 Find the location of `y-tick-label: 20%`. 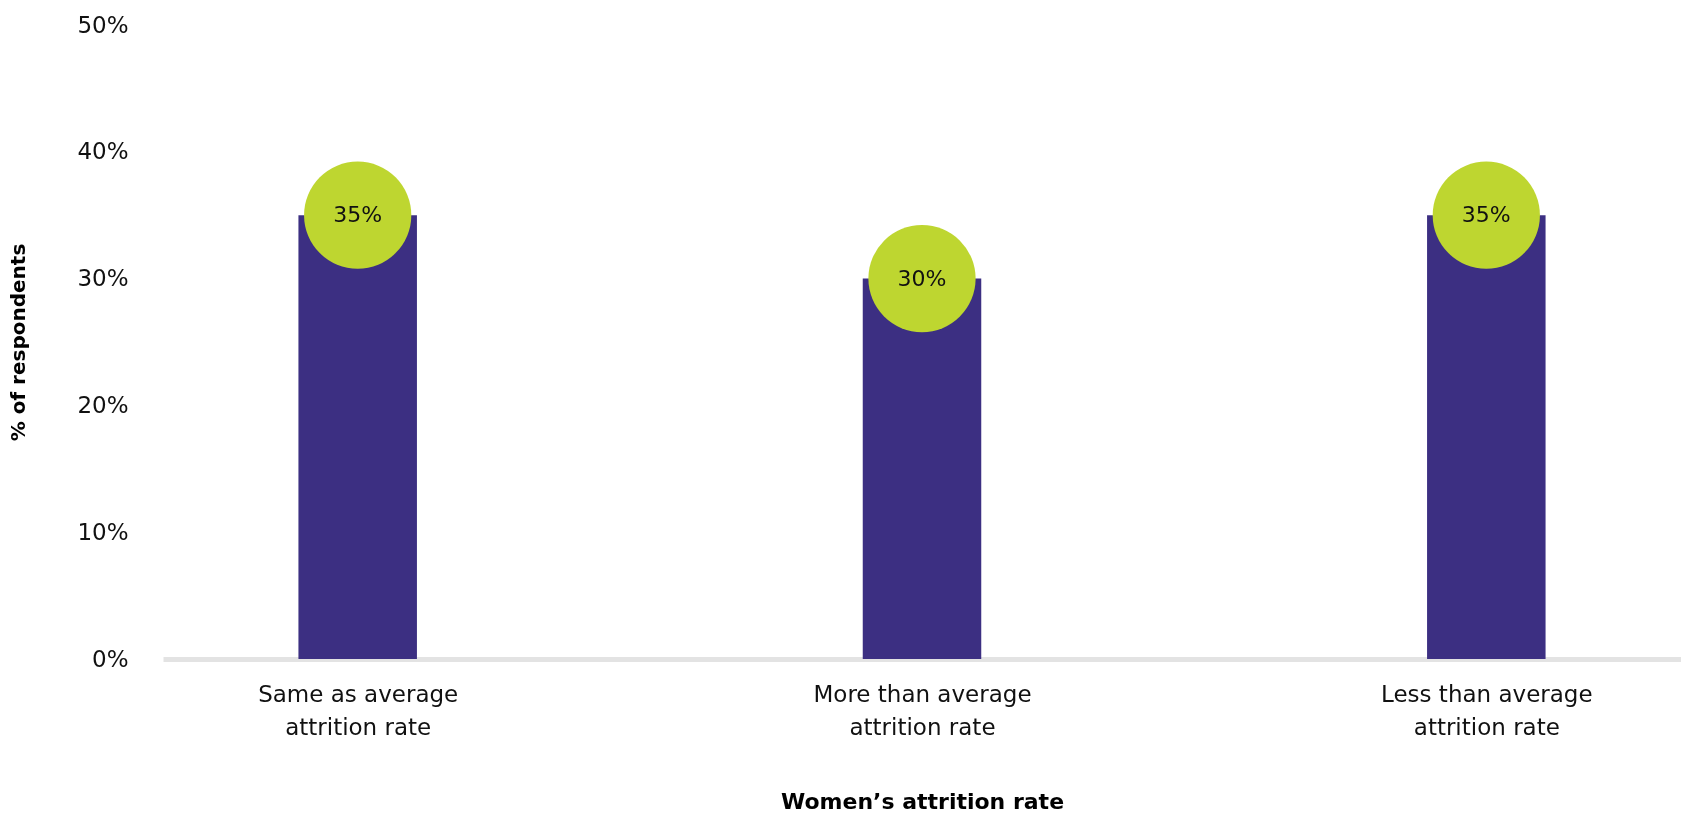

y-tick-label: 20% is located at coordinates (103, 404).